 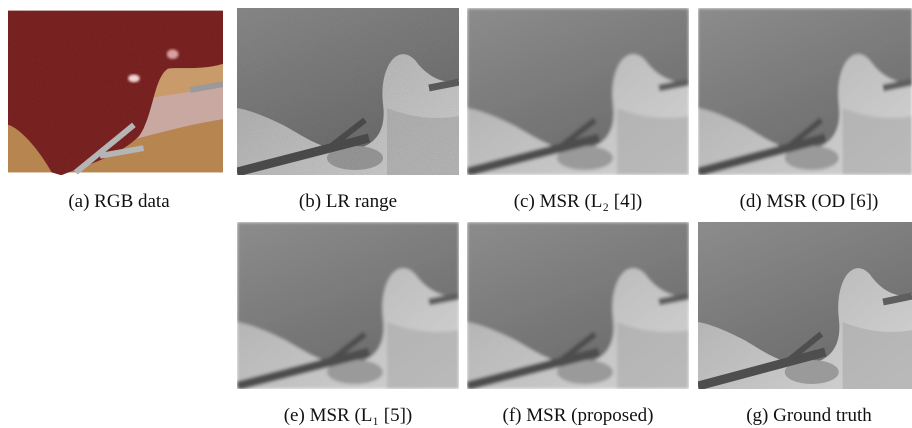 I want to click on caption: (b) LR range, so click(x=348, y=201).